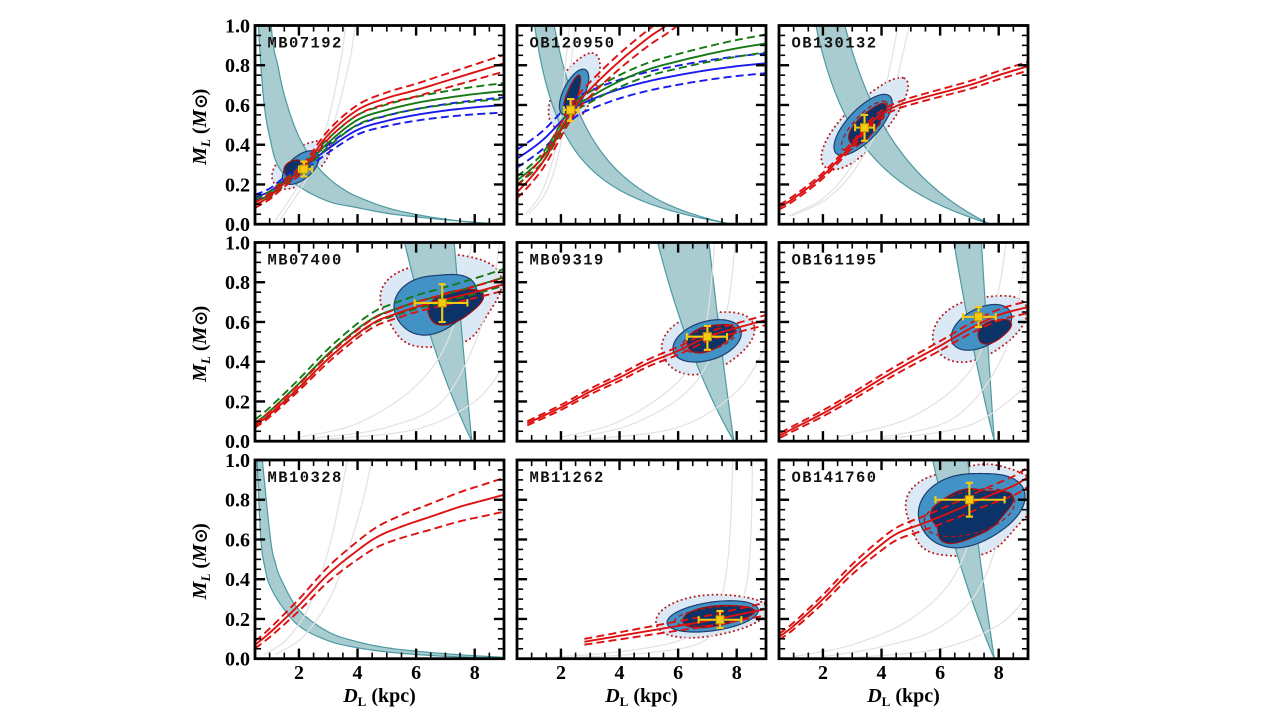 The width and height of the screenshot is (1278, 720). I want to click on svg-text: MB10328, so click(305, 478).